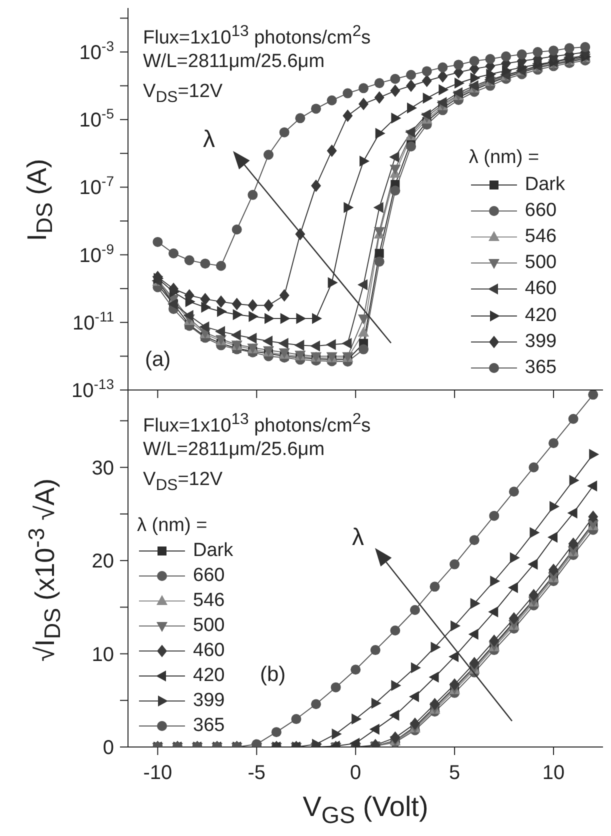 The height and width of the screenshot is (836, 611). What do you see at coordinates (356, 773) in the screenshot?
I see `x-tick-label: 0` at bounding box center [356, 773].